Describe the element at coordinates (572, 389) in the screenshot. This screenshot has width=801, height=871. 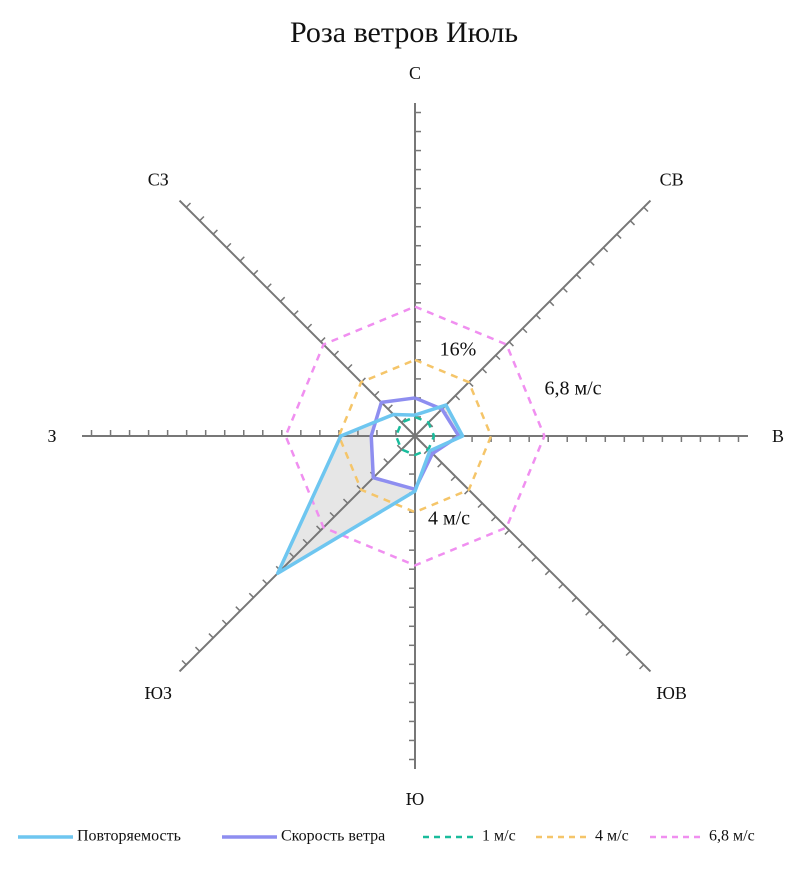
I see `annotation: 6,8 м/с` at that location.